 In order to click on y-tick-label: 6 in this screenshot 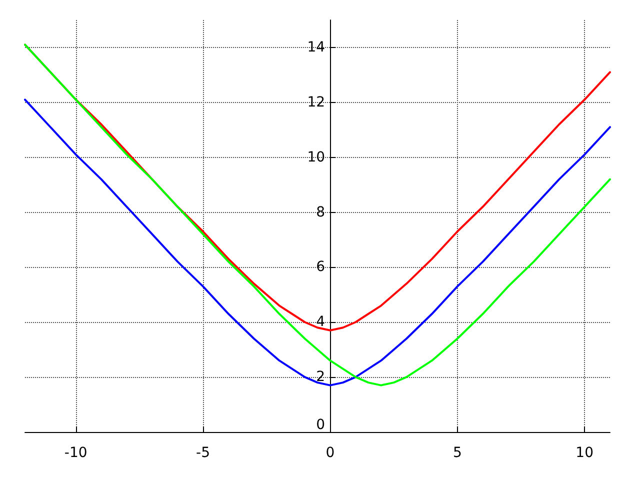, I will do `click(321, 267)`.